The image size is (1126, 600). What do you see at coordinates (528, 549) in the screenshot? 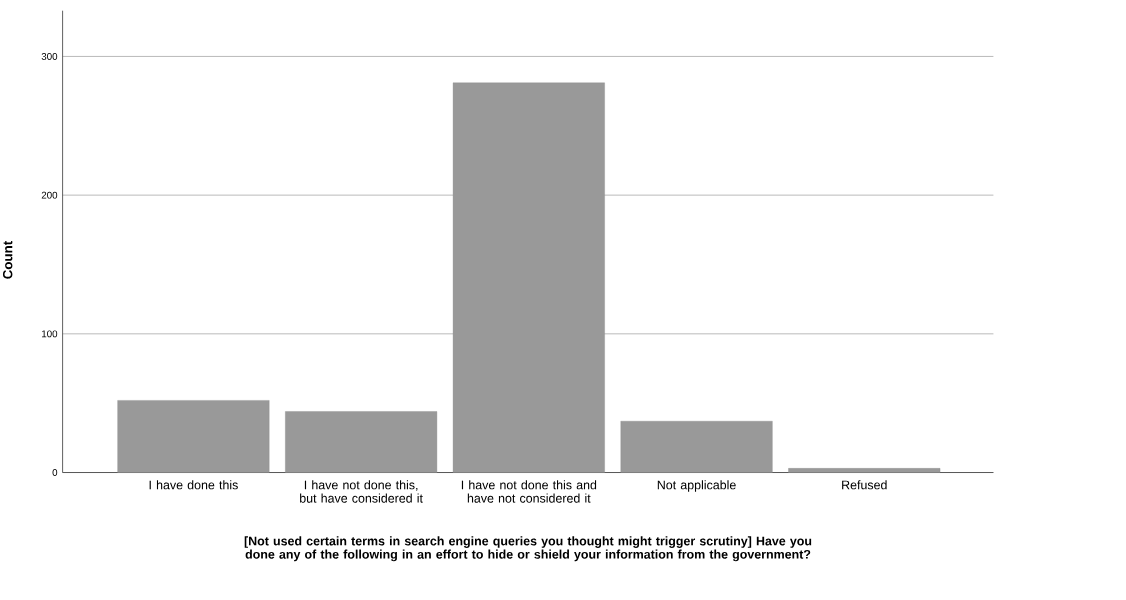
I see `x-axis-title: [Not used certain terms in search engine queries you thought might trigger scrutiny] Have you done any of the following in an effort to hide or shield your information from the government?` at bounding box center [528, 549].